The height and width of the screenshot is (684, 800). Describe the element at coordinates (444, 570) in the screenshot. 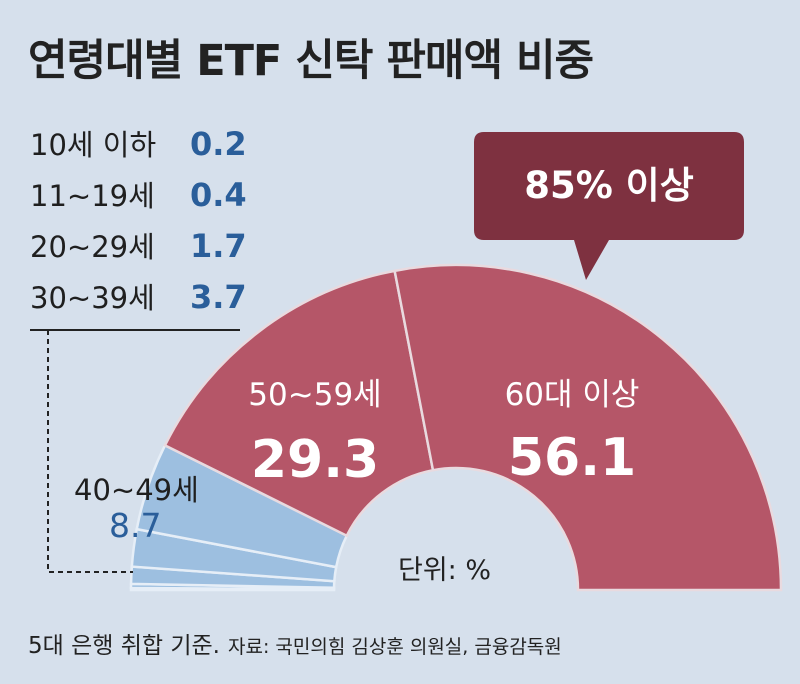

I see `unit-label: 단위: %` at that location.